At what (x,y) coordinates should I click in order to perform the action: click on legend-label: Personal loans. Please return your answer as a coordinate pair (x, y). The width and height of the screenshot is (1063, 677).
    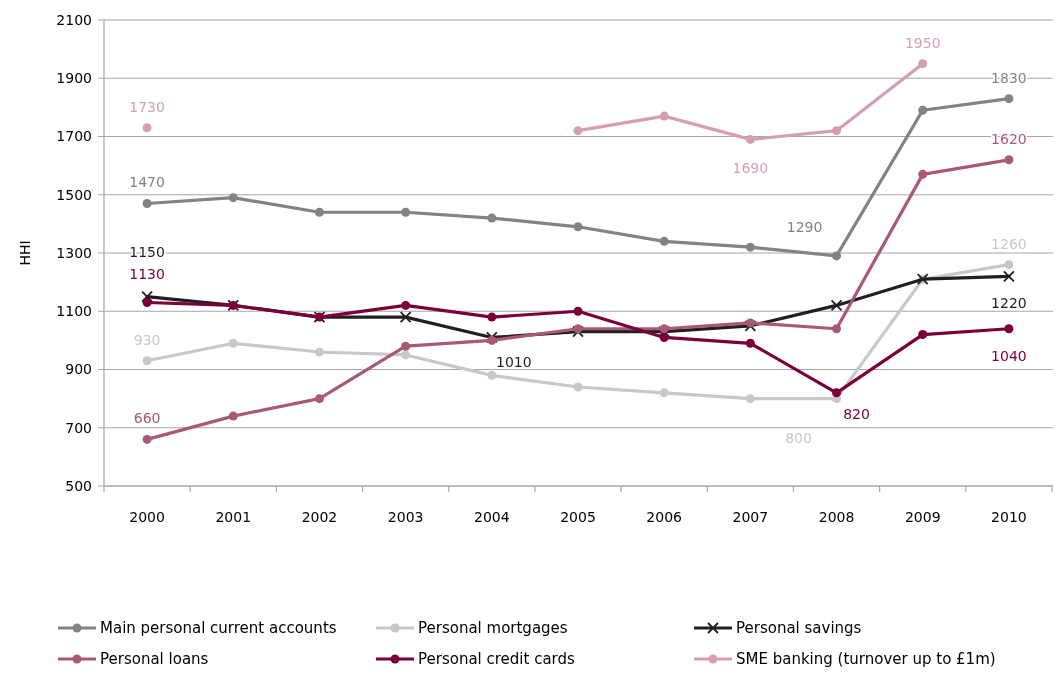
    Looking at the image, I should click on (154, 659).